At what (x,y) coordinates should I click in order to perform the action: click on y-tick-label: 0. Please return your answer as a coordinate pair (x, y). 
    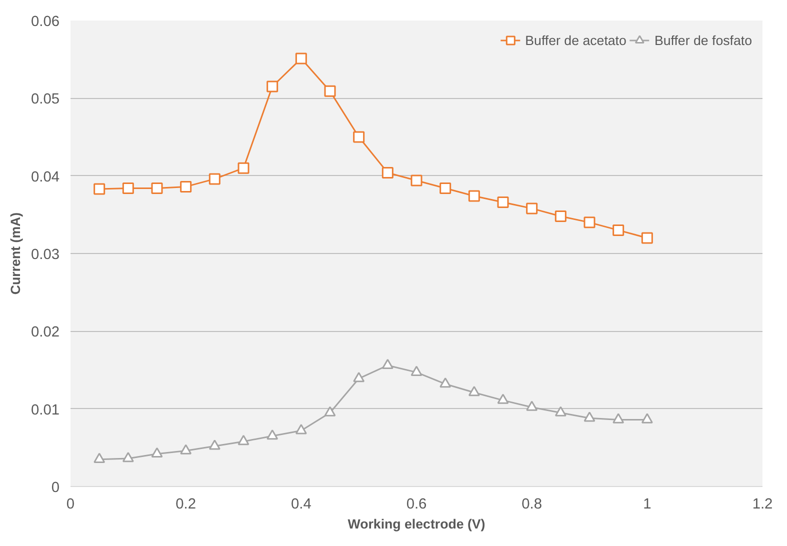
    Looking at the image, I should click on (55, 488).